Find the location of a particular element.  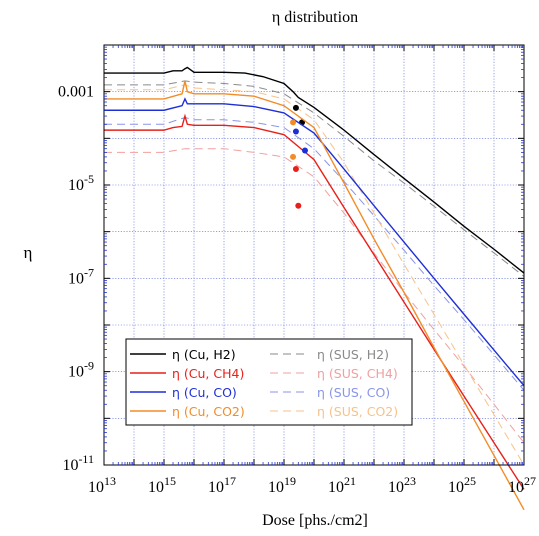

x-tick-label: 1015 is located at coordinates (162, 485).